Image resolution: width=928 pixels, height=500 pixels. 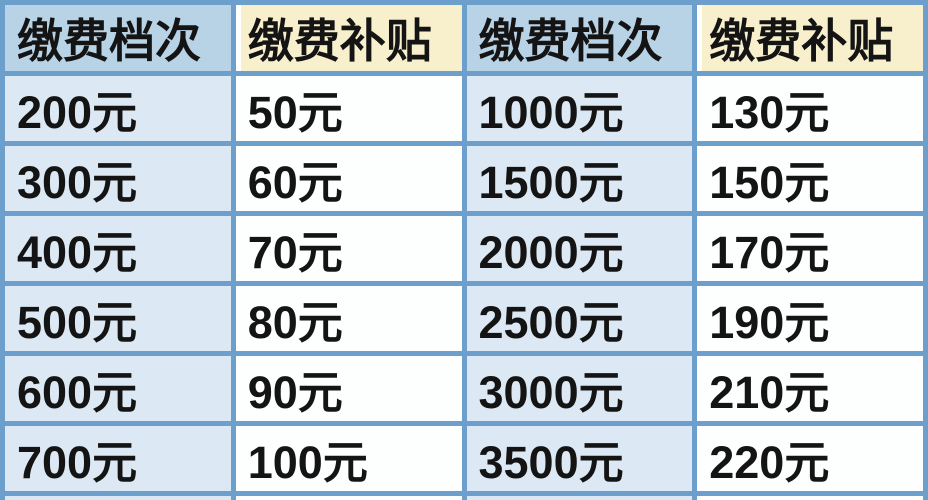 I want to click on cell-tier-left: 300元, so click(x=118, y=178).